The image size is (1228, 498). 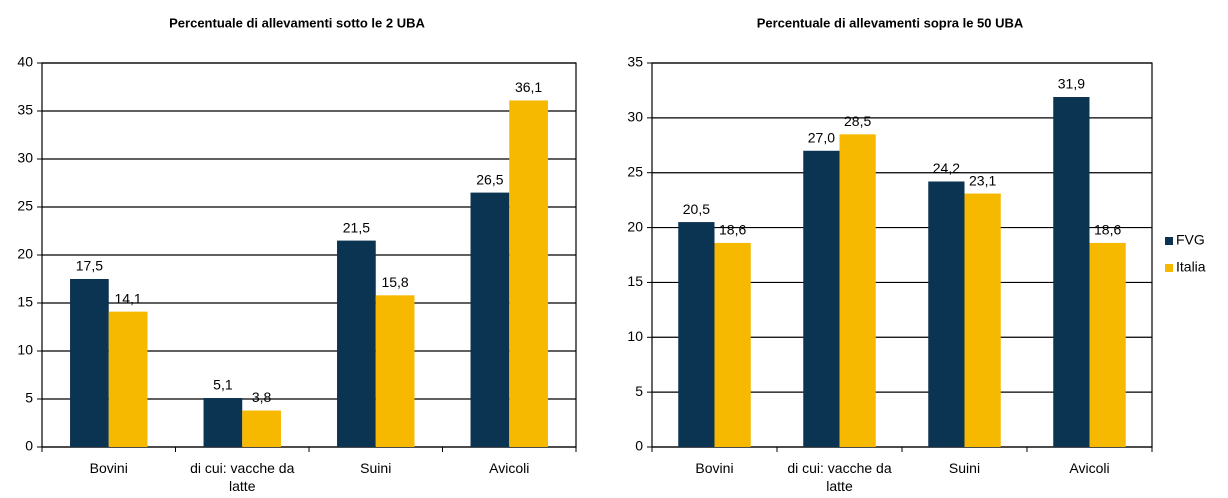 I want to click on value-label: 36,1, so click(x=528, y=87).